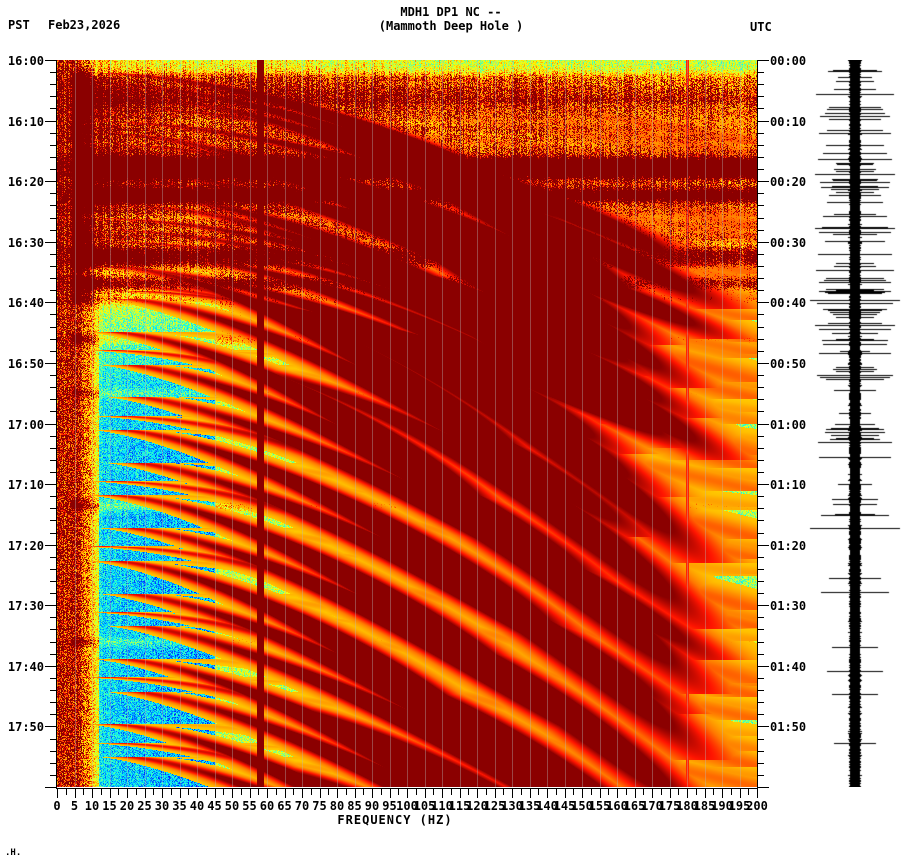 This screenshot has width=902, height=864. What do you see at coordinates (372, 806) in the screenshot?
I see `frequency-tick-label: 90` at bounding box center [372, 806].